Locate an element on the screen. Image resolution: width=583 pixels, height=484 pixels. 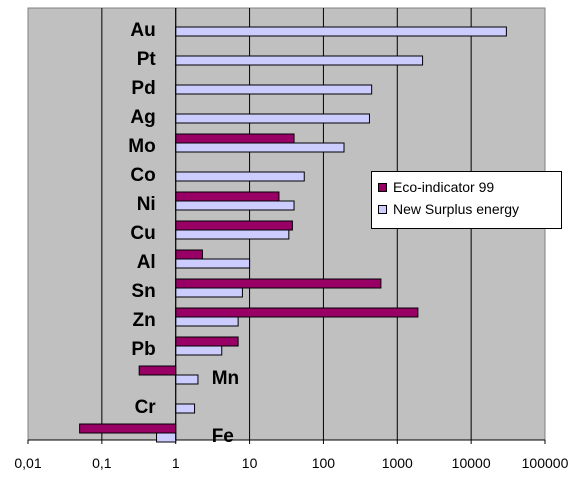
bar-eco-Al is located at coordinates (189, 254).